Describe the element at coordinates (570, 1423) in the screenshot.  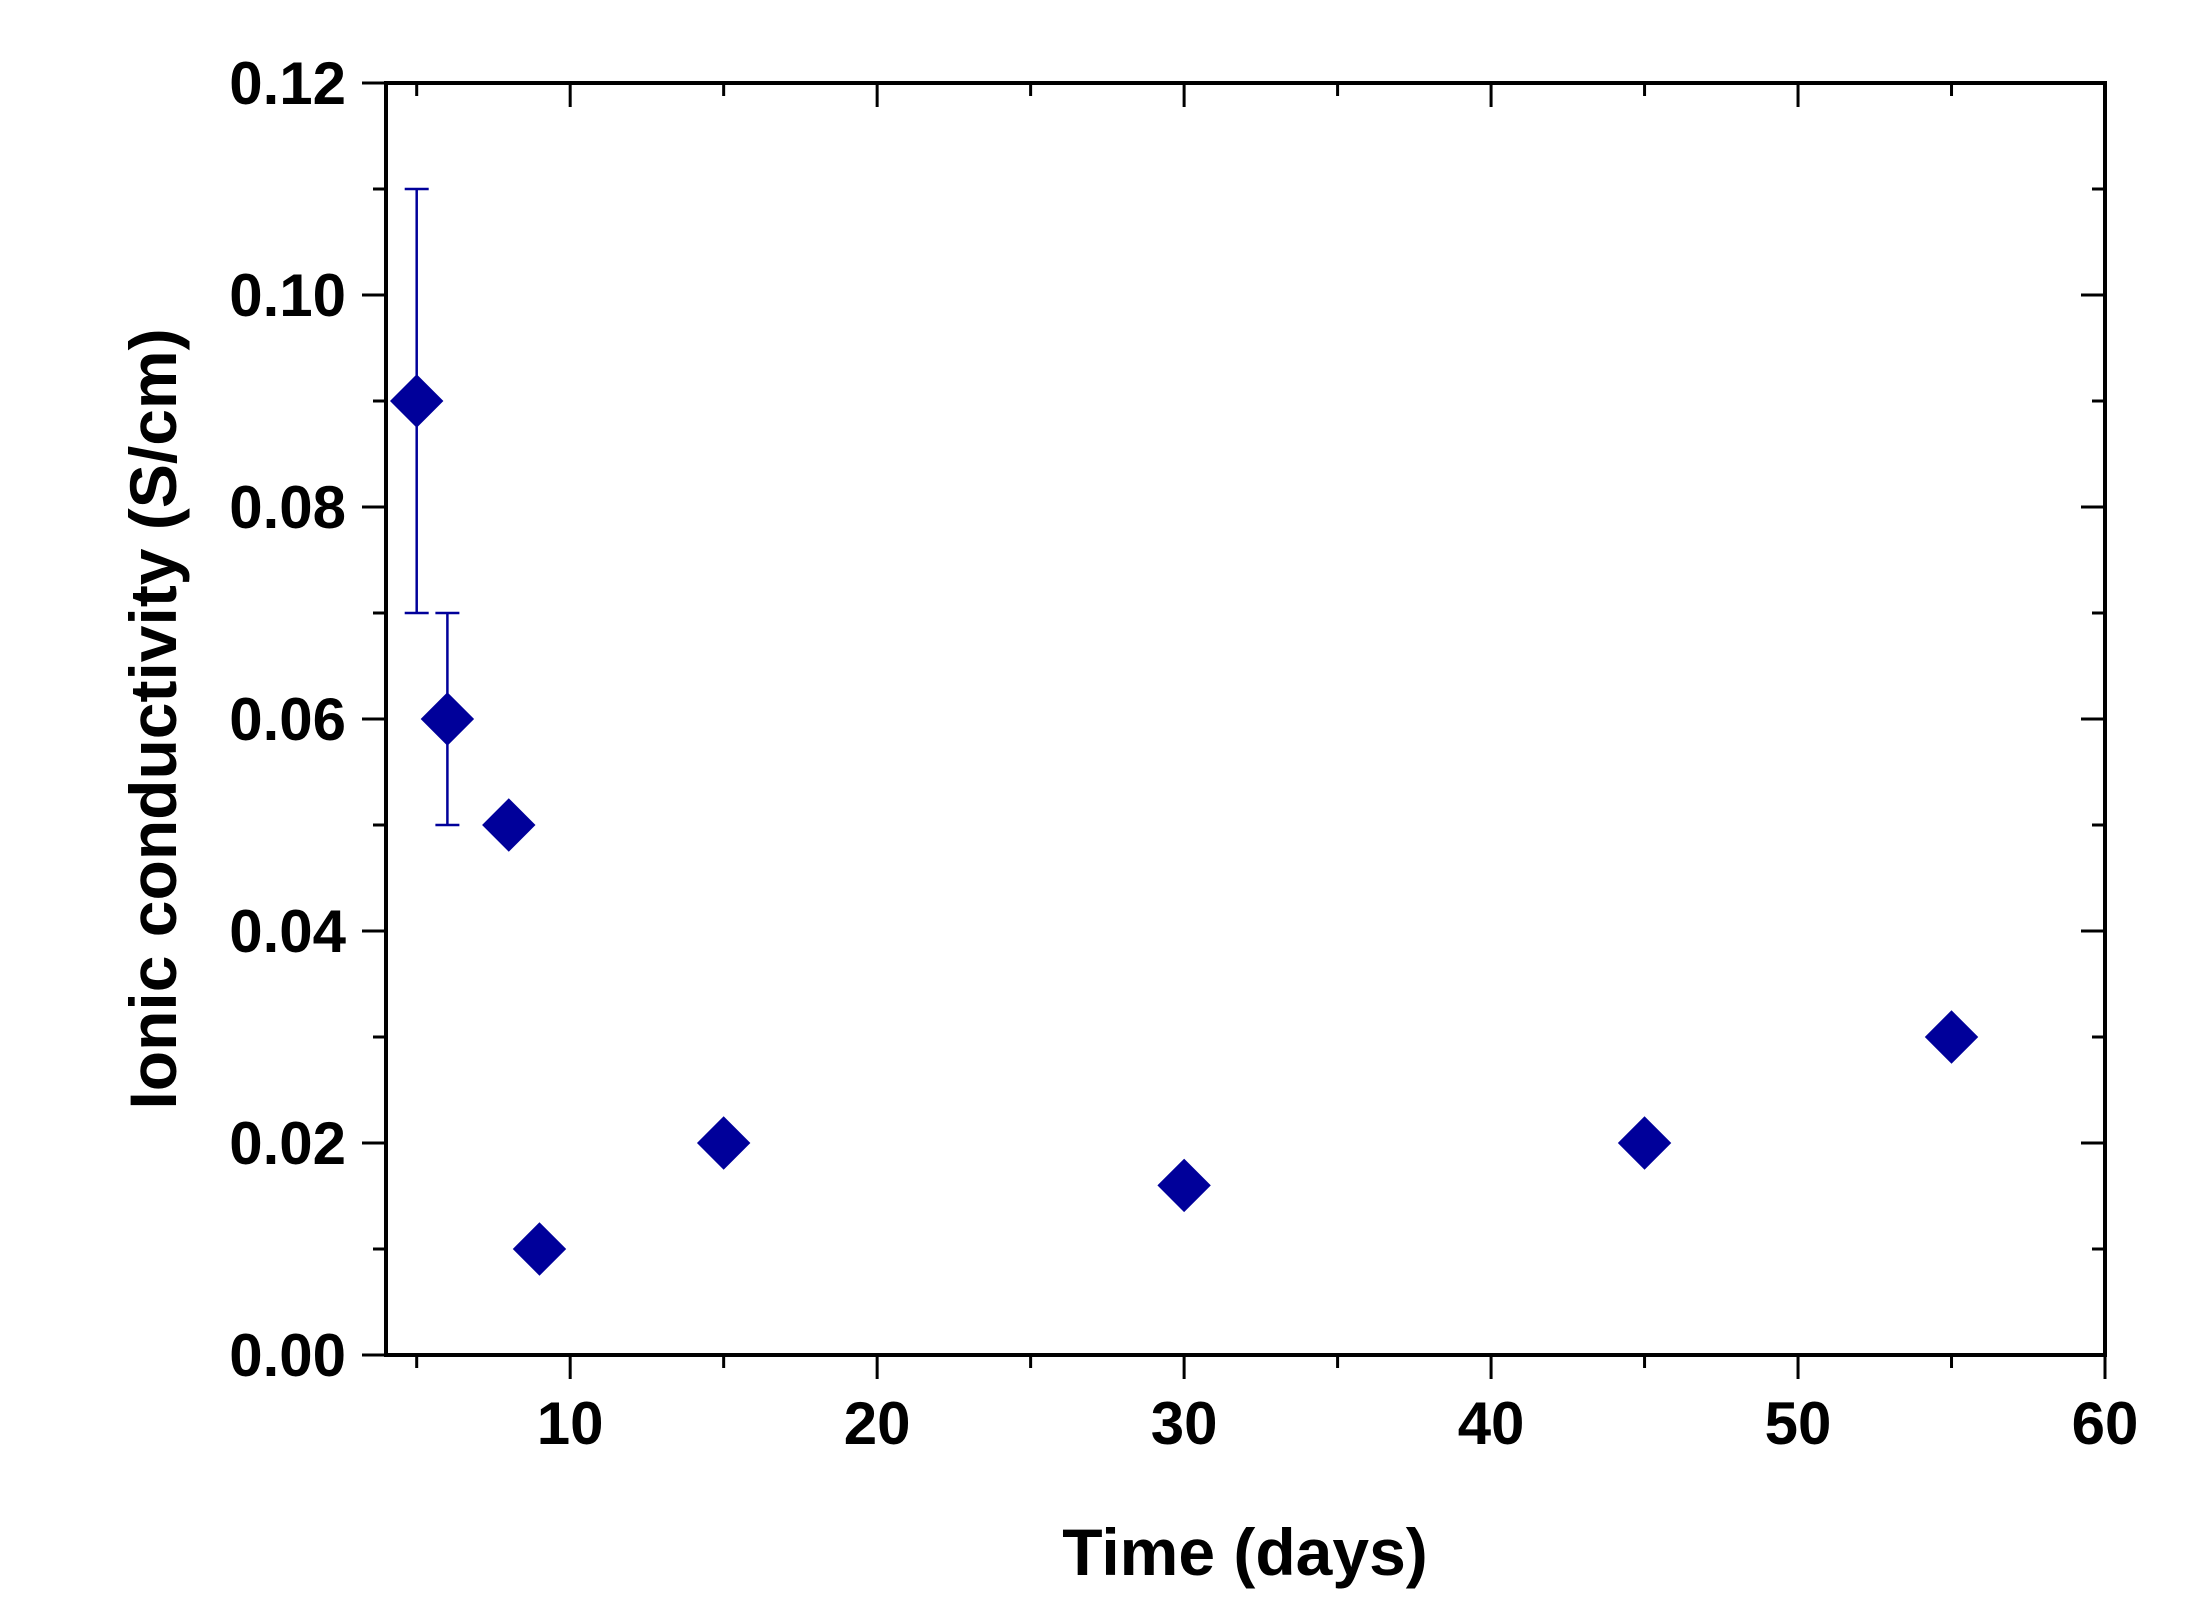
I see `x-tick-label: 10` at that location.